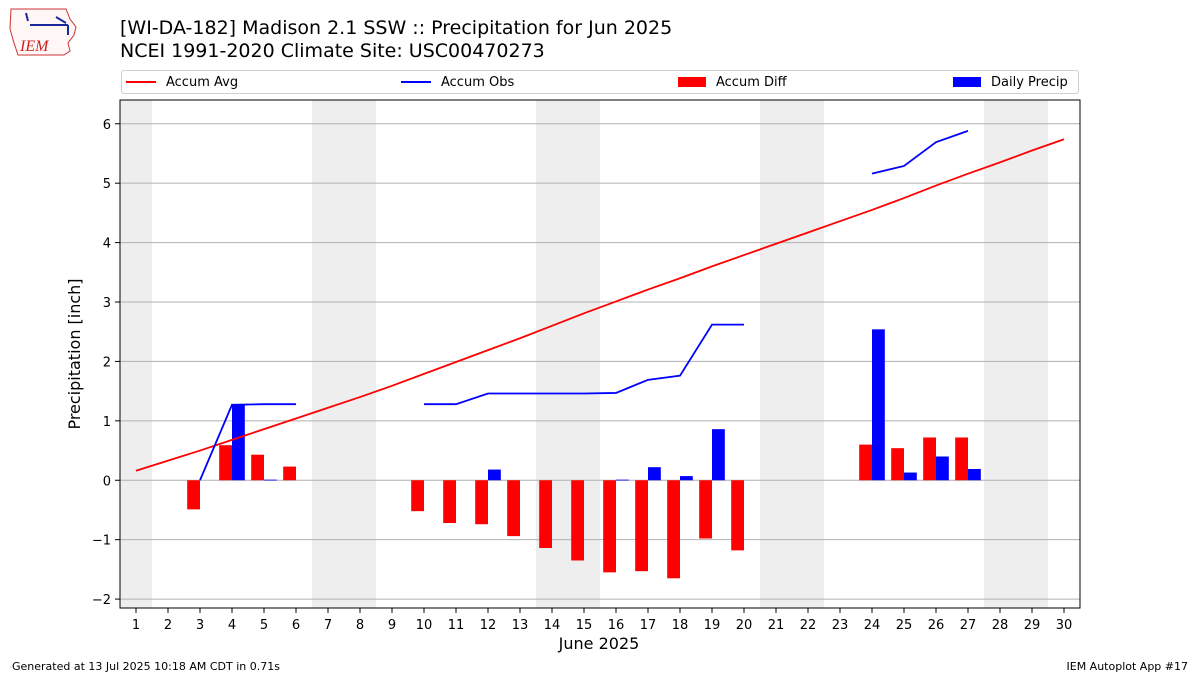  I want to click on logo-text: IEM, so click(34, 46).